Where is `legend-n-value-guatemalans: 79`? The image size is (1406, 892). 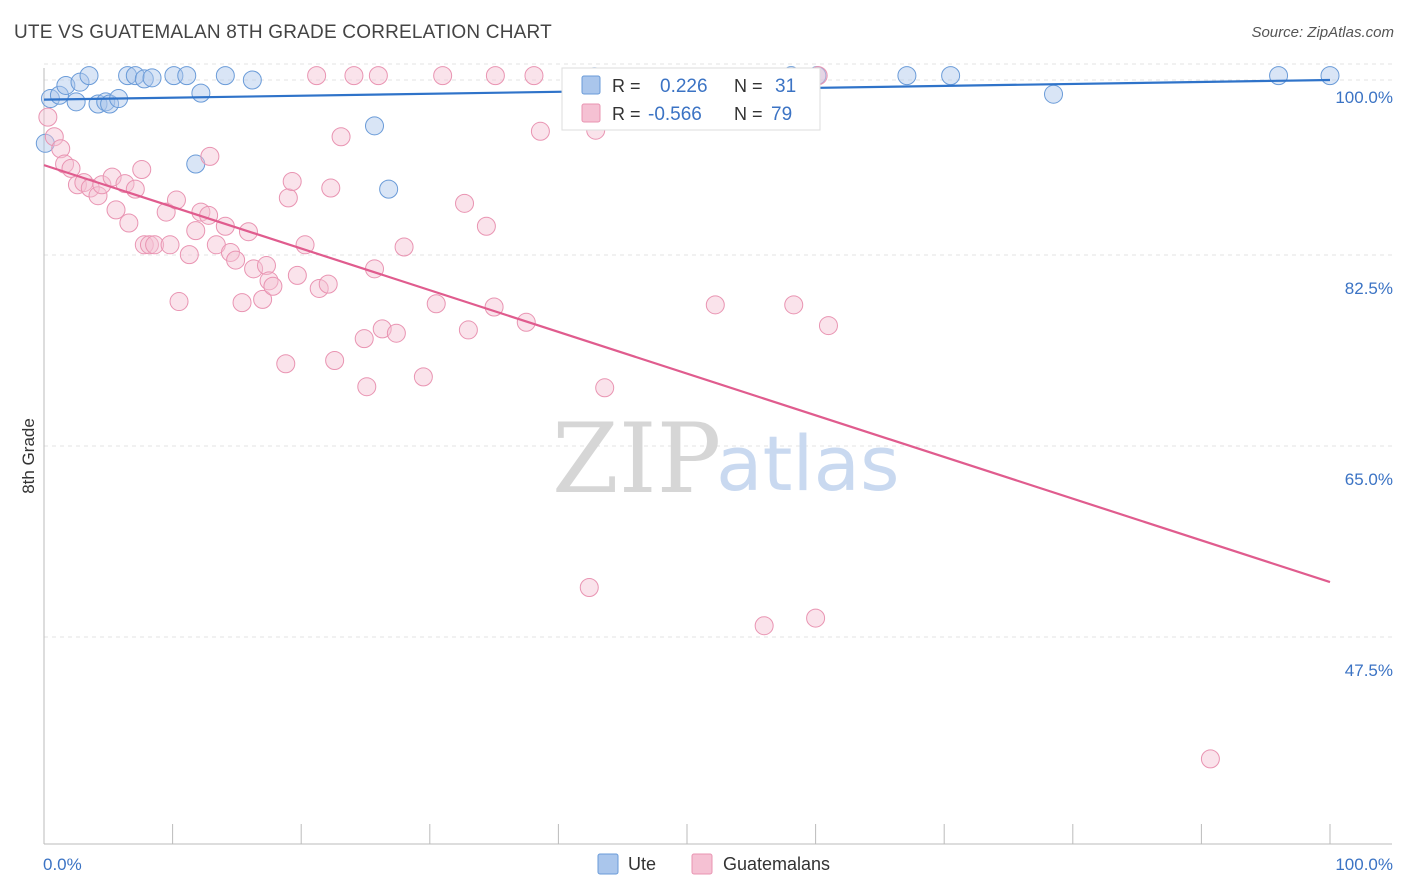
legend-n-value-guatemalans: 79 is located at coordinates (781, 114).